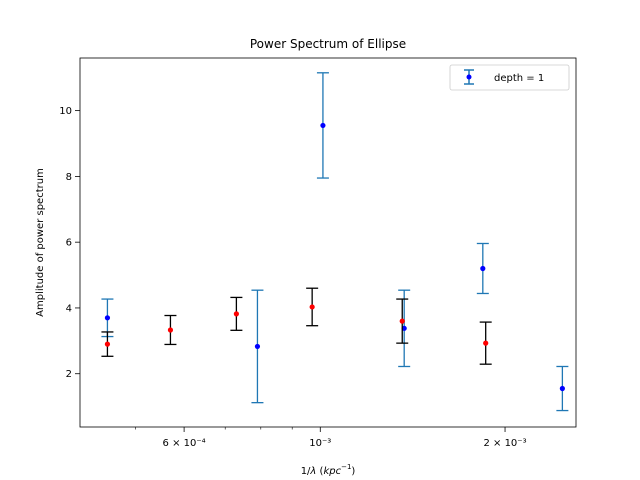 Image resolution: width=640 pixels, height=480 pixels. I want to click on y-tick-label-2: 4, so click(69, 308).